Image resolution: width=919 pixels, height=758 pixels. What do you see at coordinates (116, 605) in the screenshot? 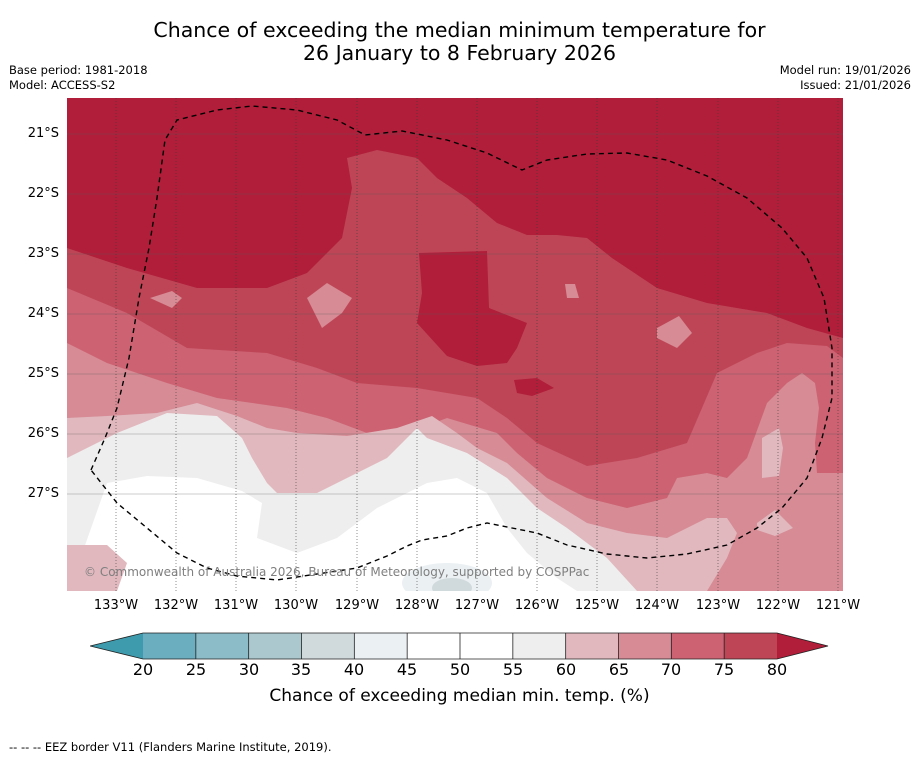
I see `lon-label: 133°W` at bounding box center [116, 605].